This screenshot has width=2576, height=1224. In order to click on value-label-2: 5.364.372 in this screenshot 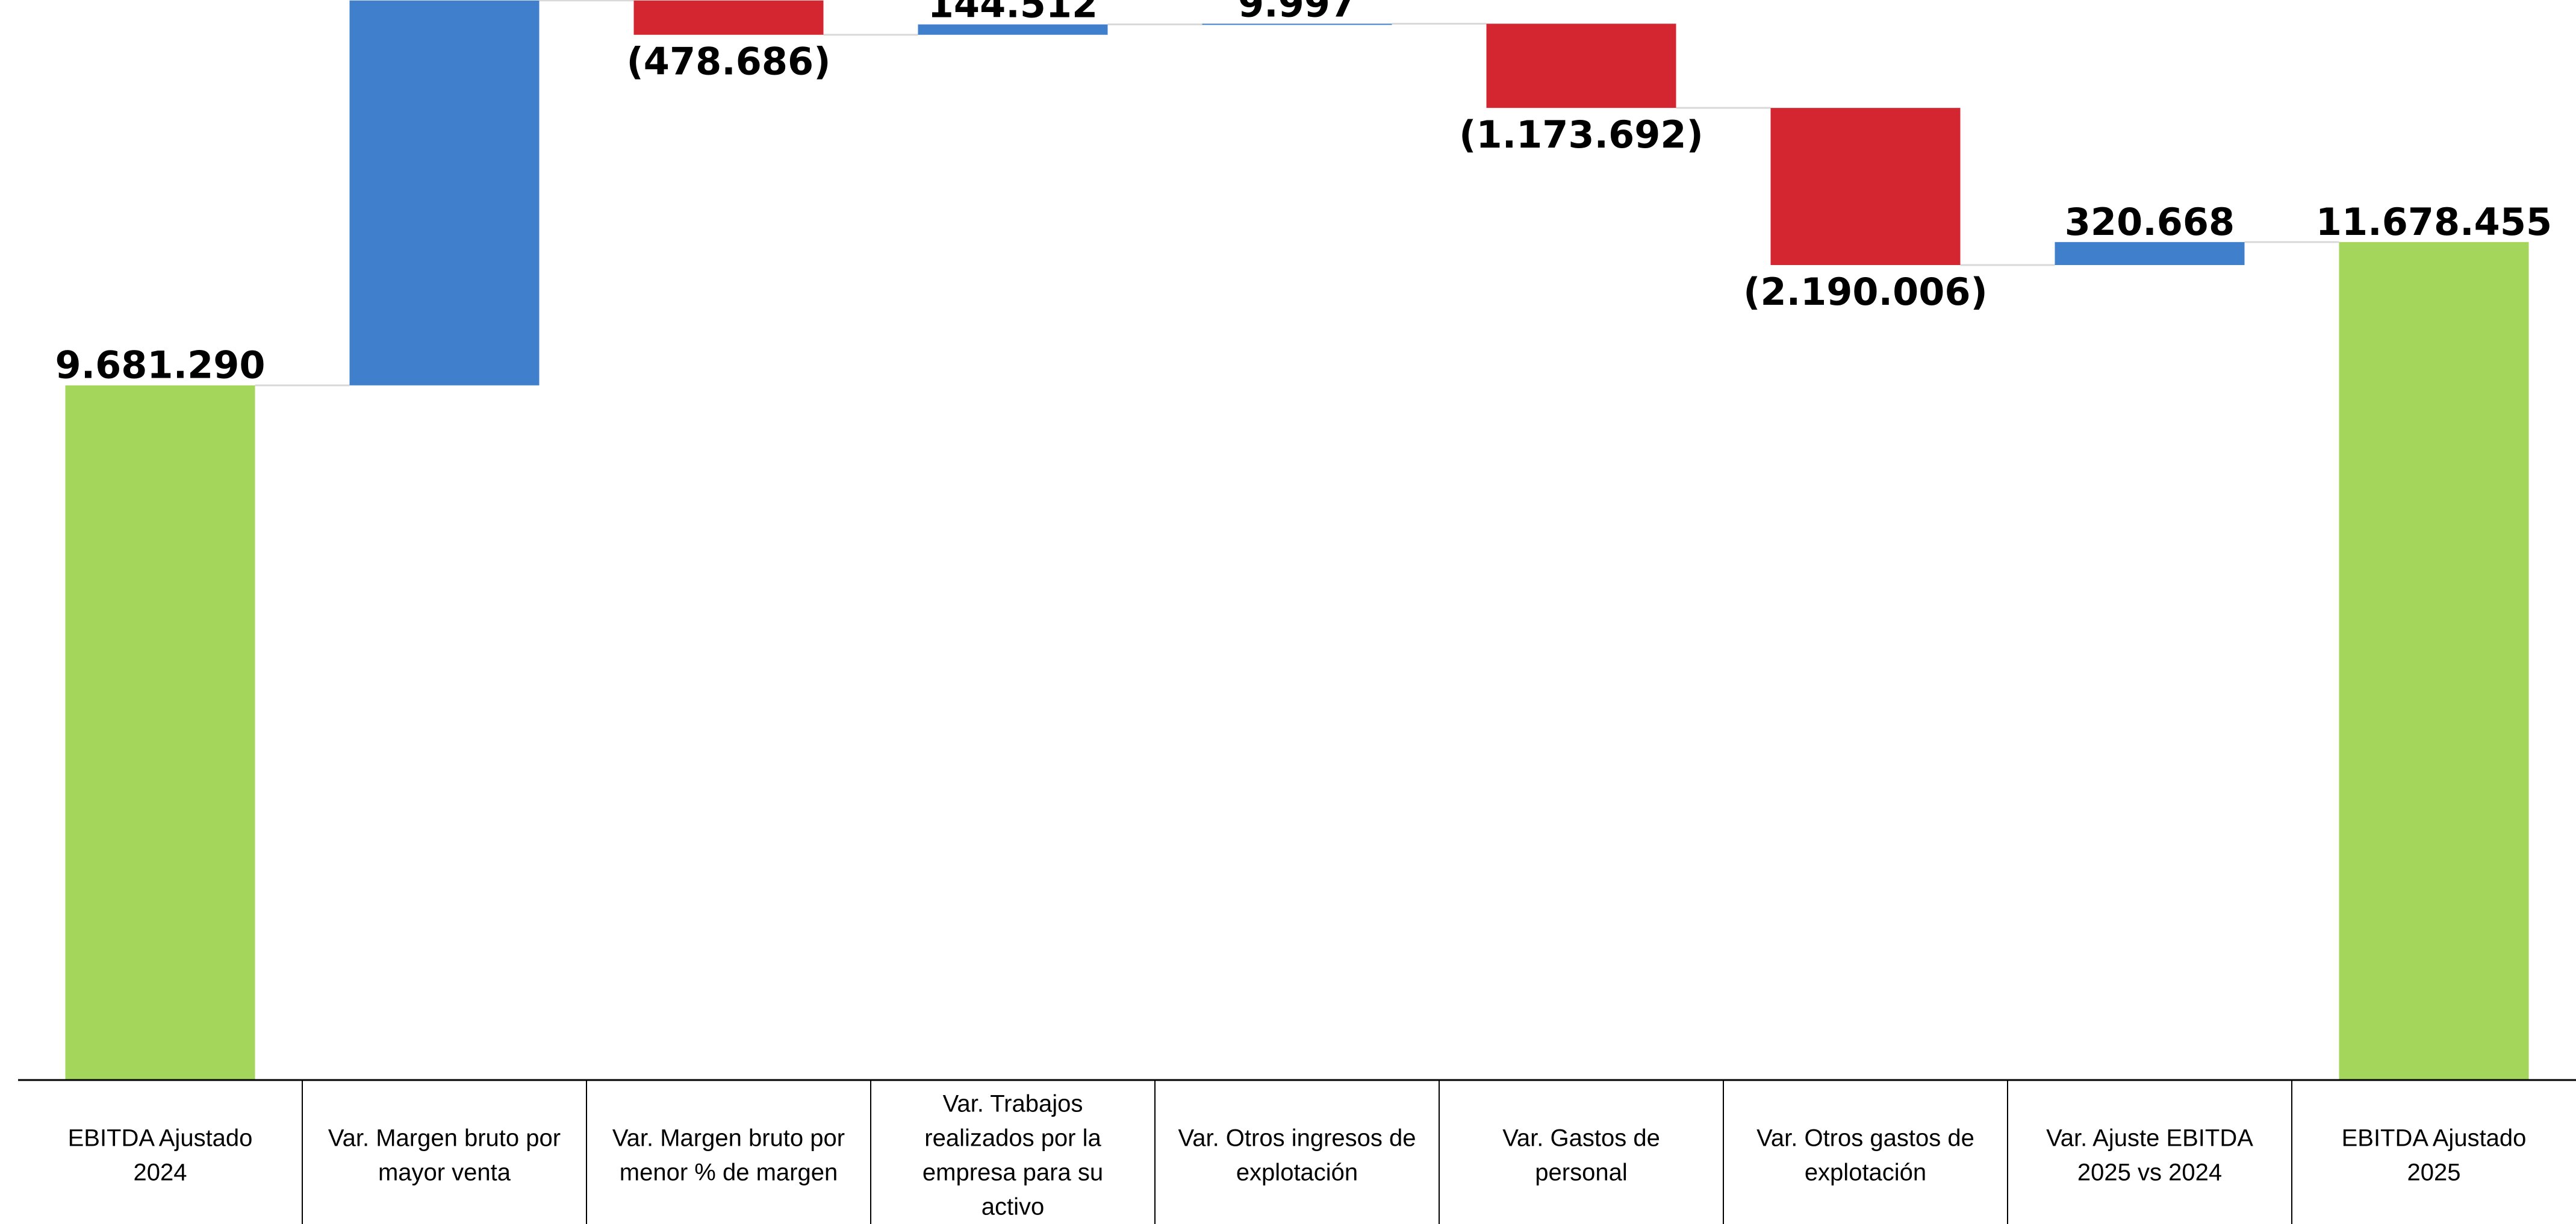, I will do `click(444, 1)`.